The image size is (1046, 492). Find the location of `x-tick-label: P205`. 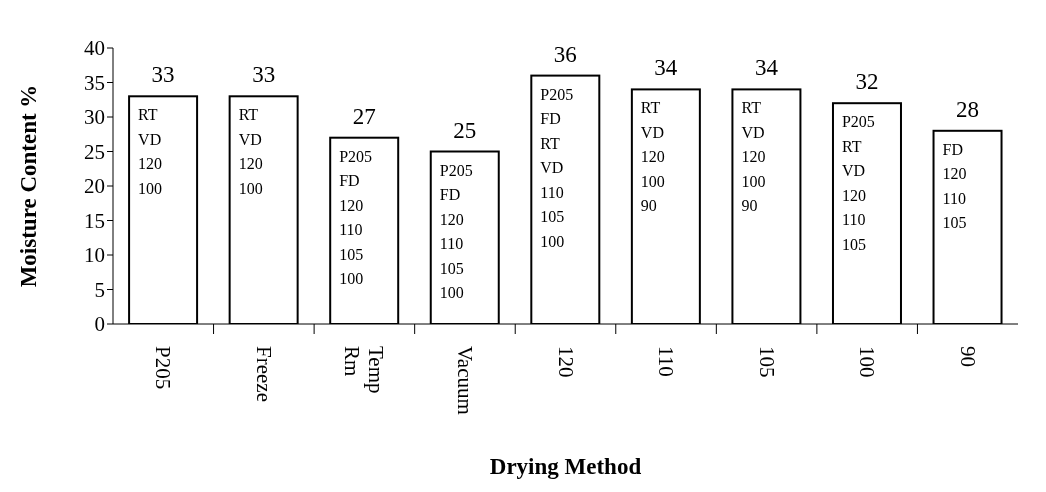

x-tick-label: P205 is located at coordinates (163, 368).